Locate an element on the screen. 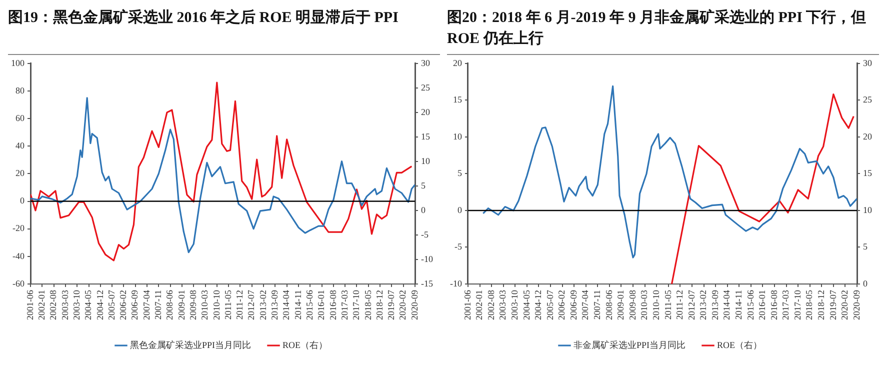 The image size is (887, 371). y-tick-label: 15 is located at coordinates (457, 99).